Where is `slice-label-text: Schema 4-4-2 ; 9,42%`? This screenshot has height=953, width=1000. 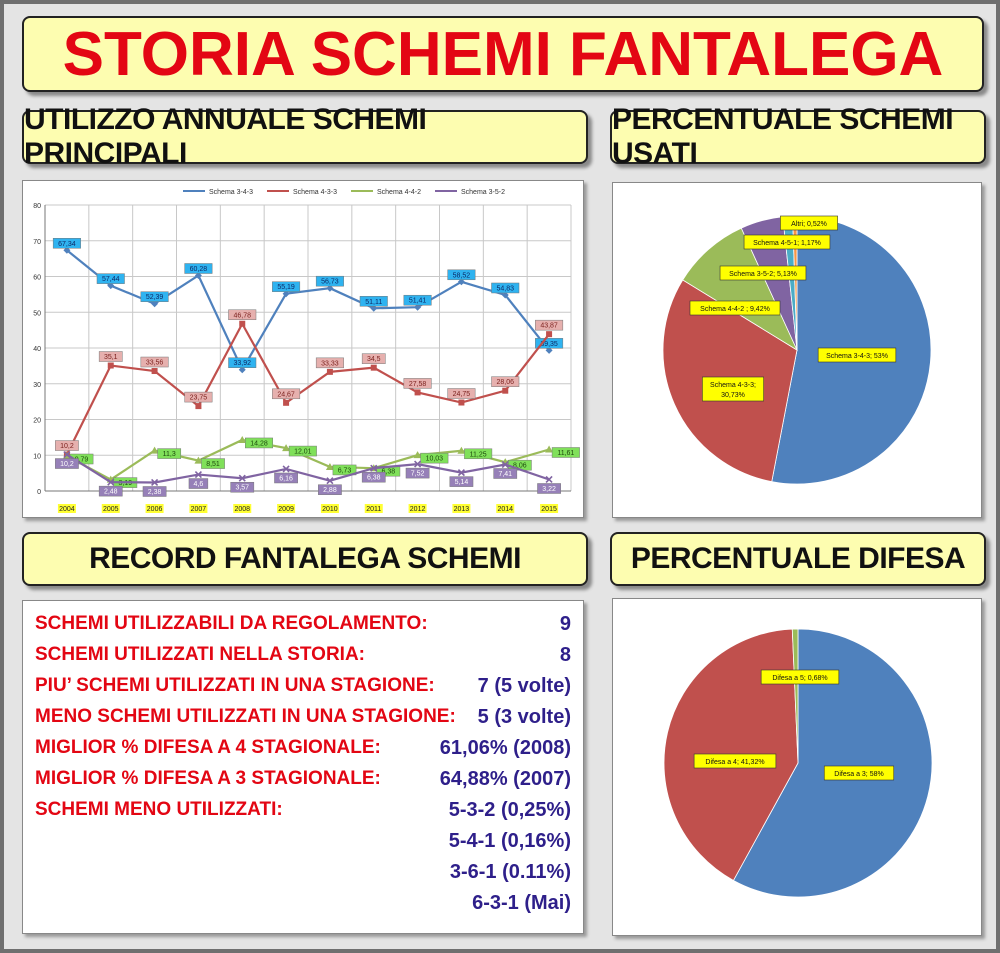 slice-label-text: Schema 4-4-2 ; 9,42% is located at coordinates (735, 309).